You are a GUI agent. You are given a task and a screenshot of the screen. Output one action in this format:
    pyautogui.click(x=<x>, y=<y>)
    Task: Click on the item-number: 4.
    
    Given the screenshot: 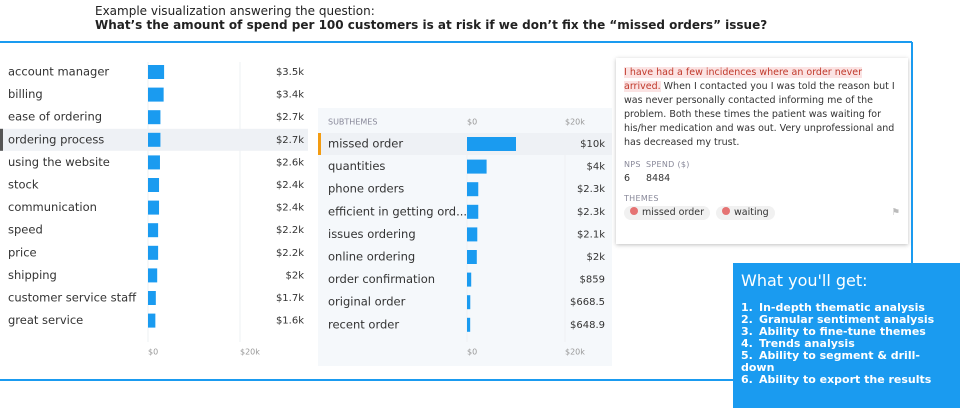 What is the action you would take?
    pyautogui.click(x=747, y=343)
    